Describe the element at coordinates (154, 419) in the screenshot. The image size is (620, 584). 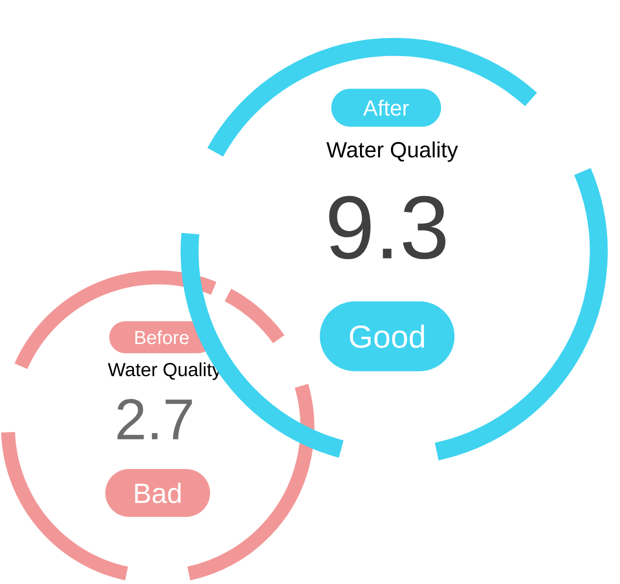
I see `data-label: 2.7` at that location.